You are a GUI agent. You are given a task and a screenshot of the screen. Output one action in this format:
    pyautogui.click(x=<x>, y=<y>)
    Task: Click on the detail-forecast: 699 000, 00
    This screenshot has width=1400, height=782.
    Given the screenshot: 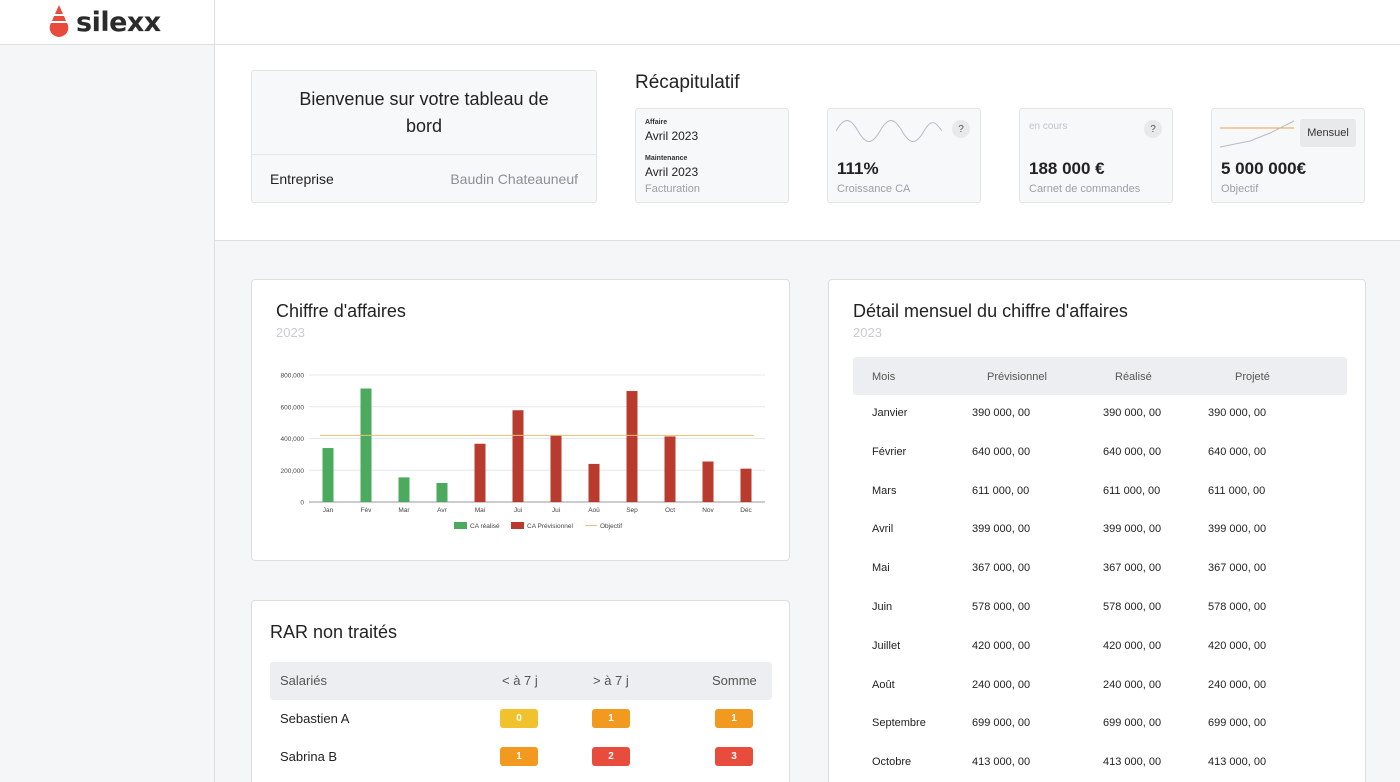 What is the action you would take?
    pyautogui.click(x=1001, y=723)
    